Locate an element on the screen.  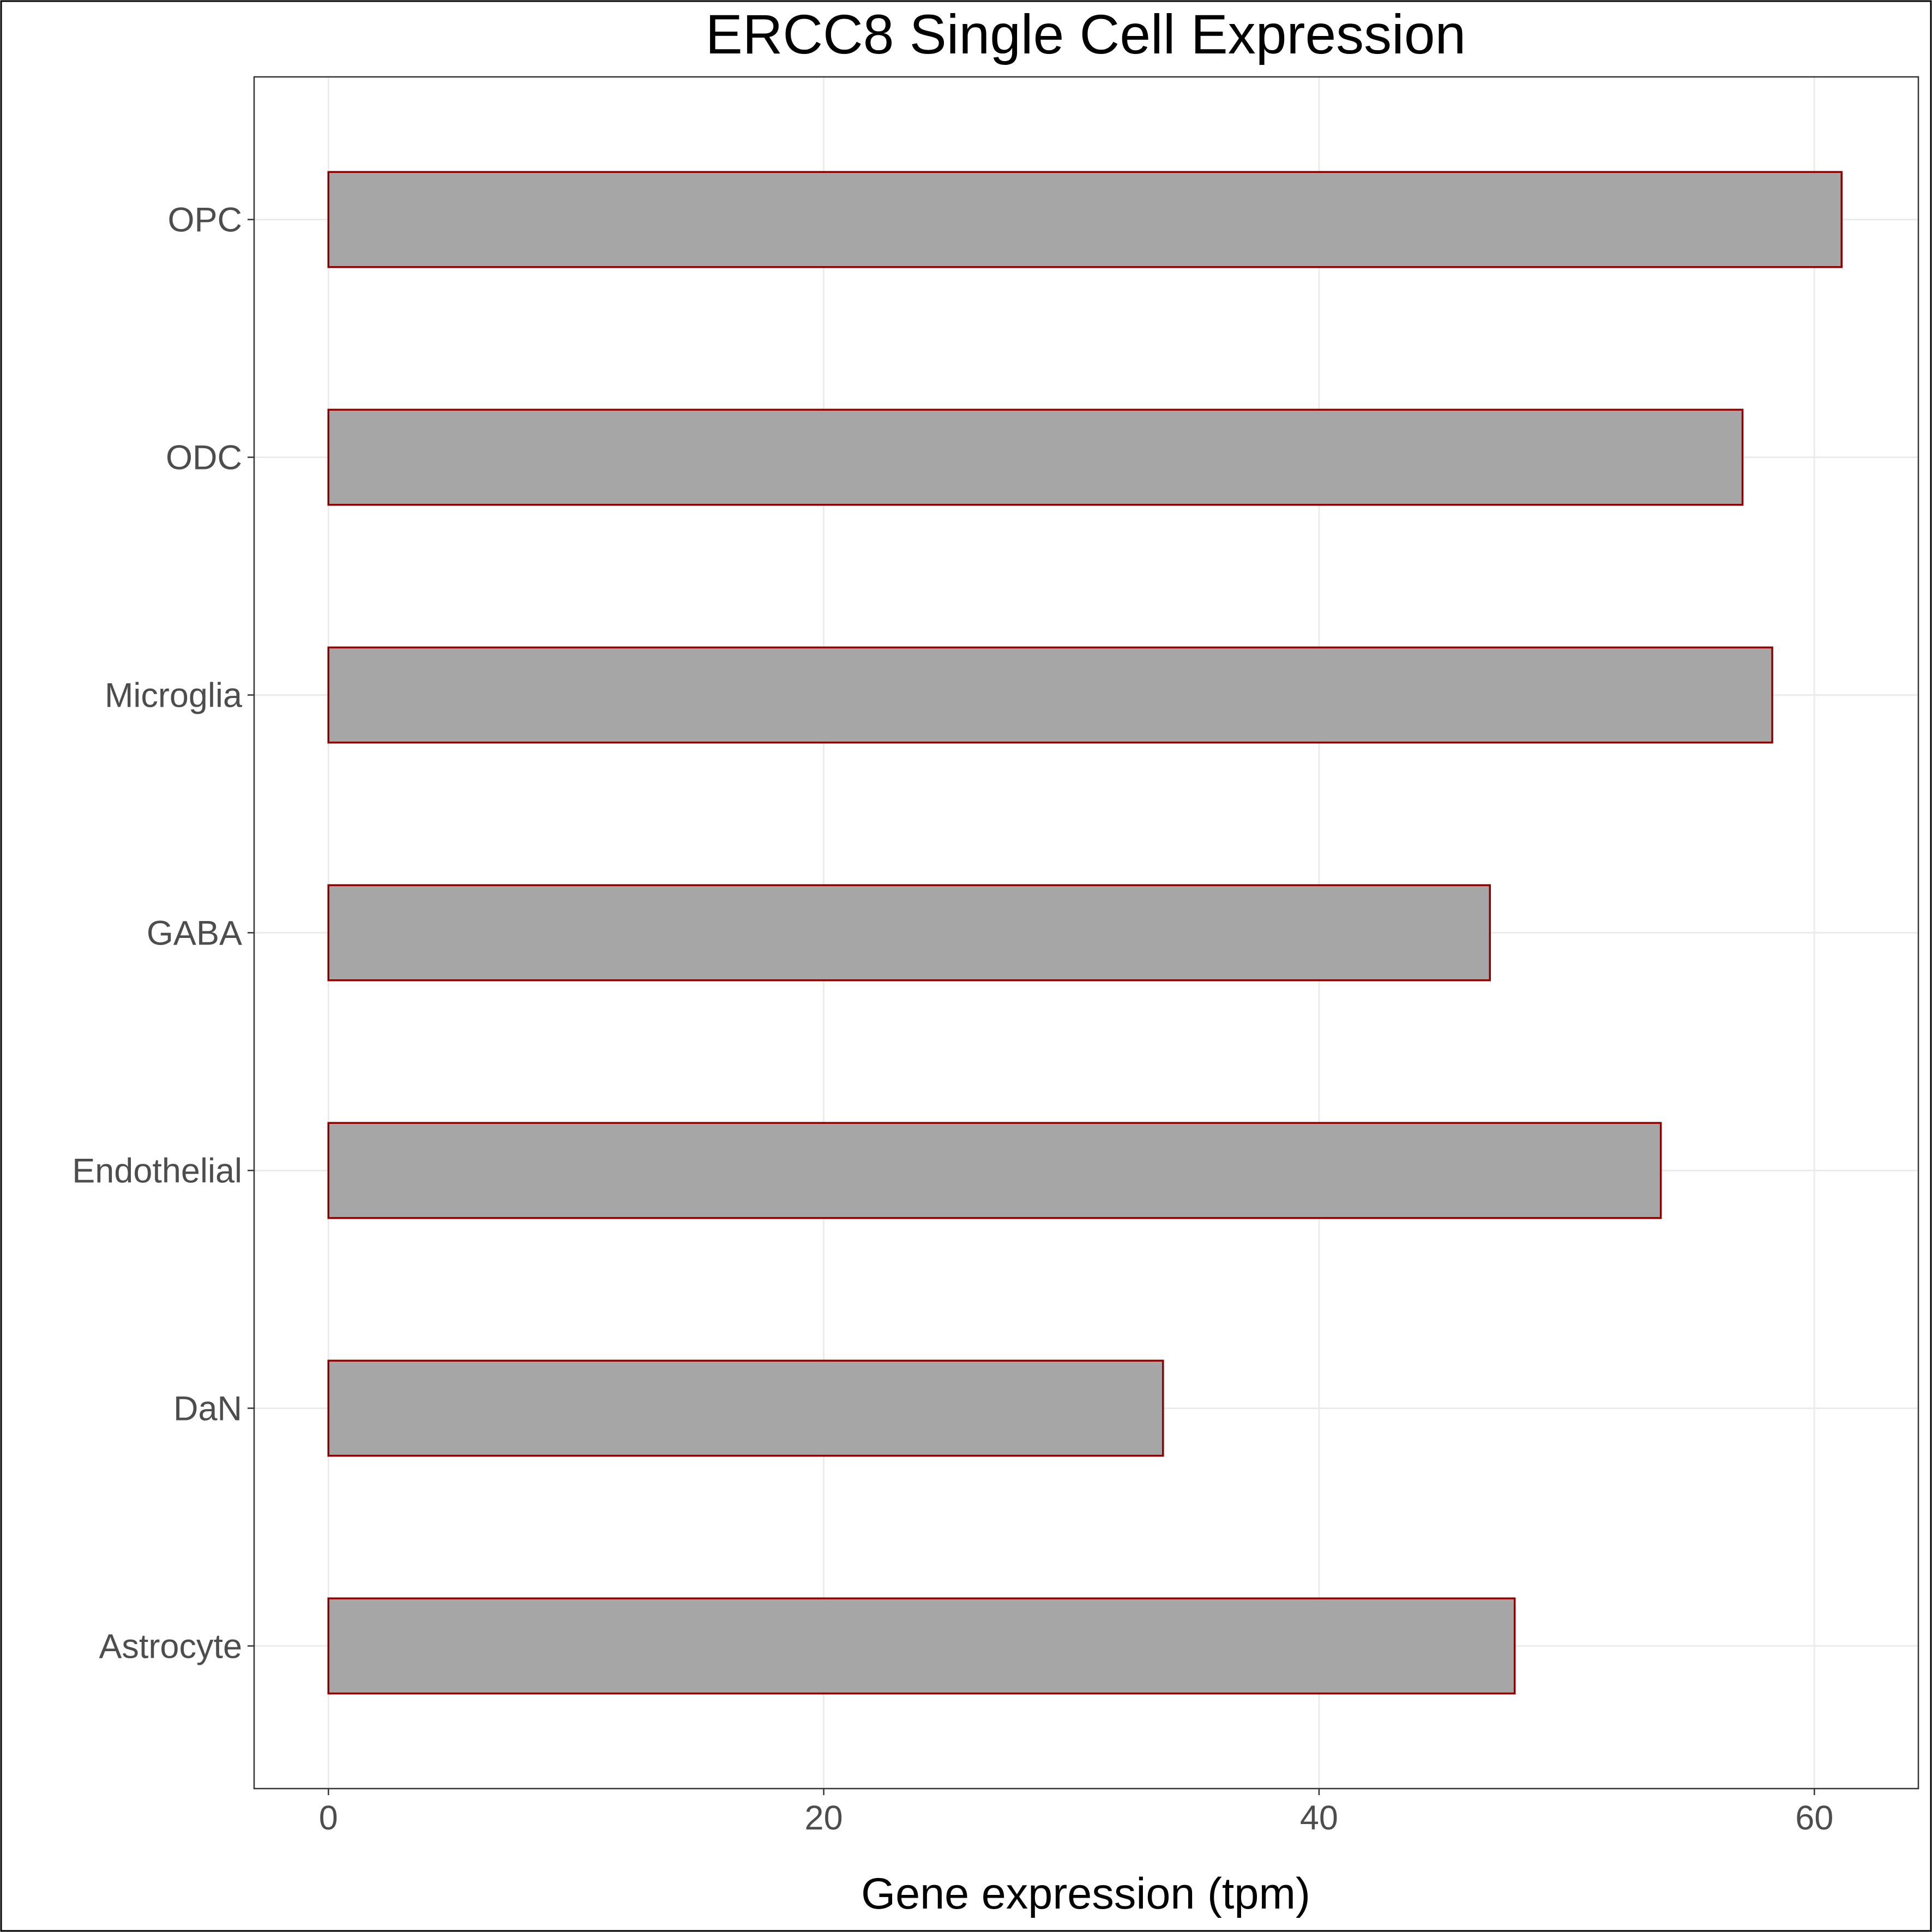
y-tick-label: Microglia is located at coordinates (174, 696).